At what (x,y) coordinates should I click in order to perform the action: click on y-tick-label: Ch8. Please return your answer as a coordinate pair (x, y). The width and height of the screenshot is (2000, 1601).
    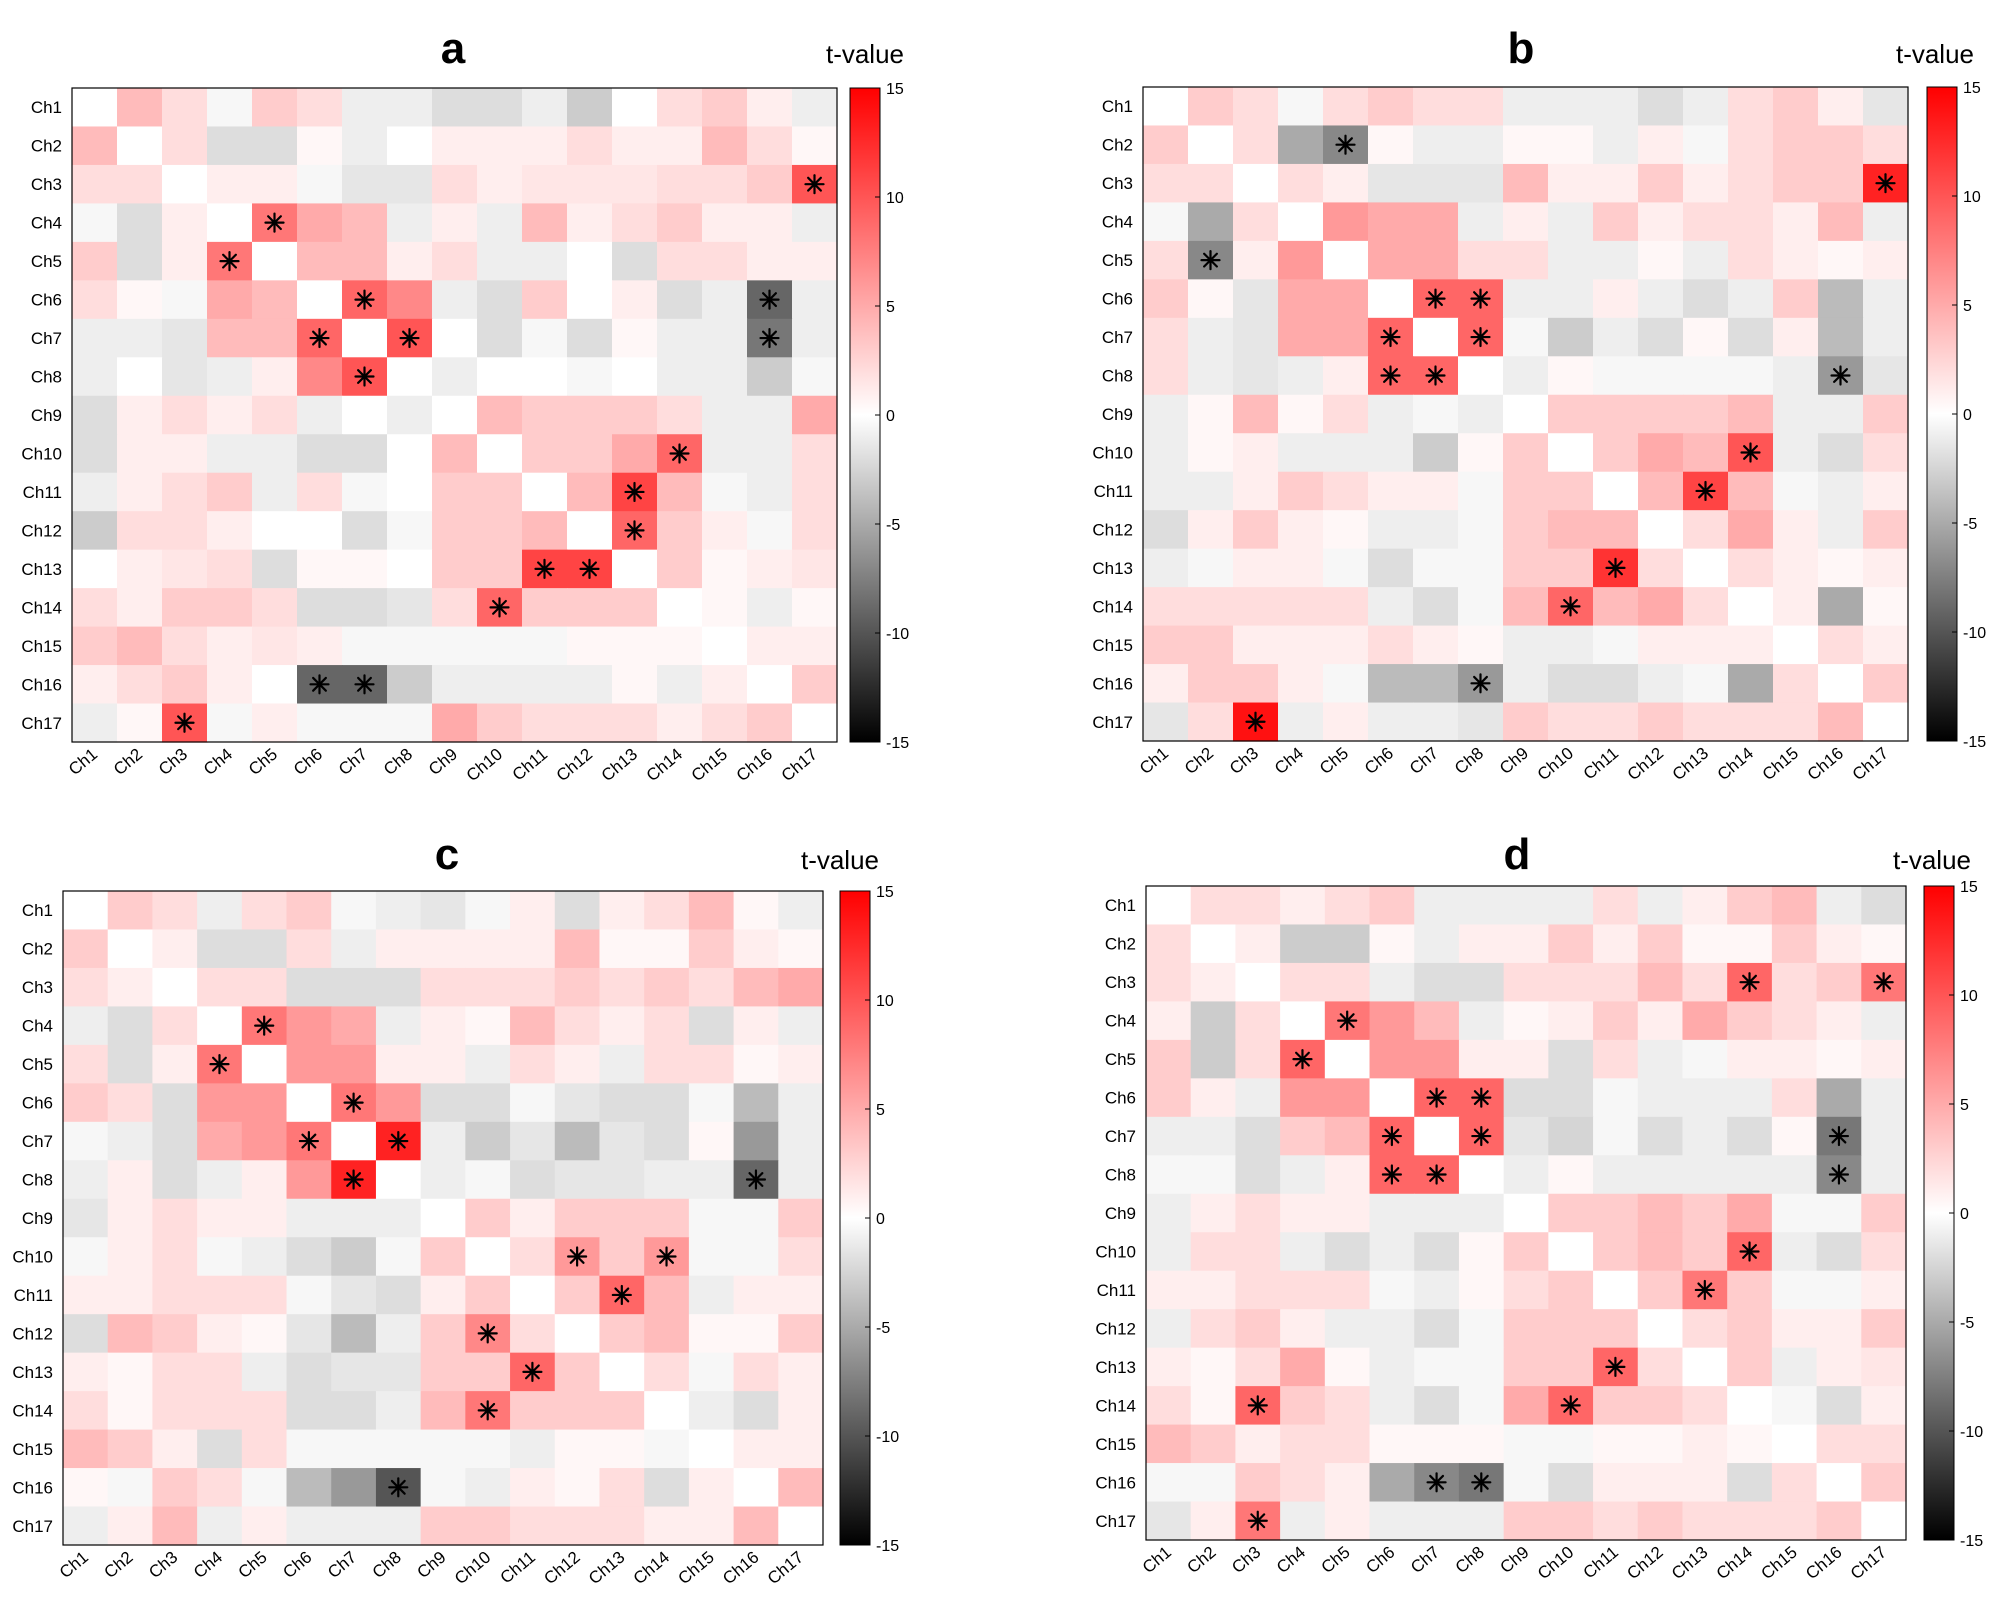
    Looking at the image, I should click on (1120, 1175).